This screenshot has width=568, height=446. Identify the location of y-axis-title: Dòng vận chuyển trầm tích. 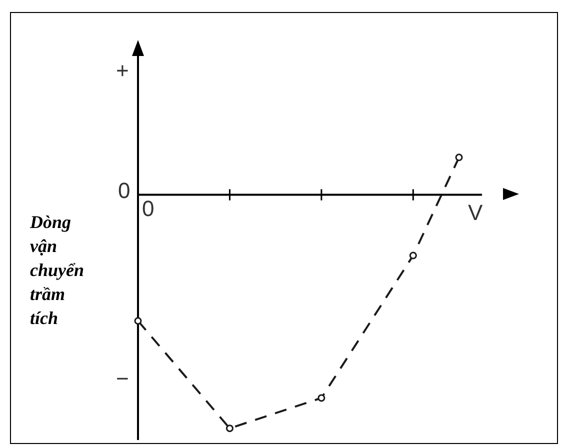
(57, 270).